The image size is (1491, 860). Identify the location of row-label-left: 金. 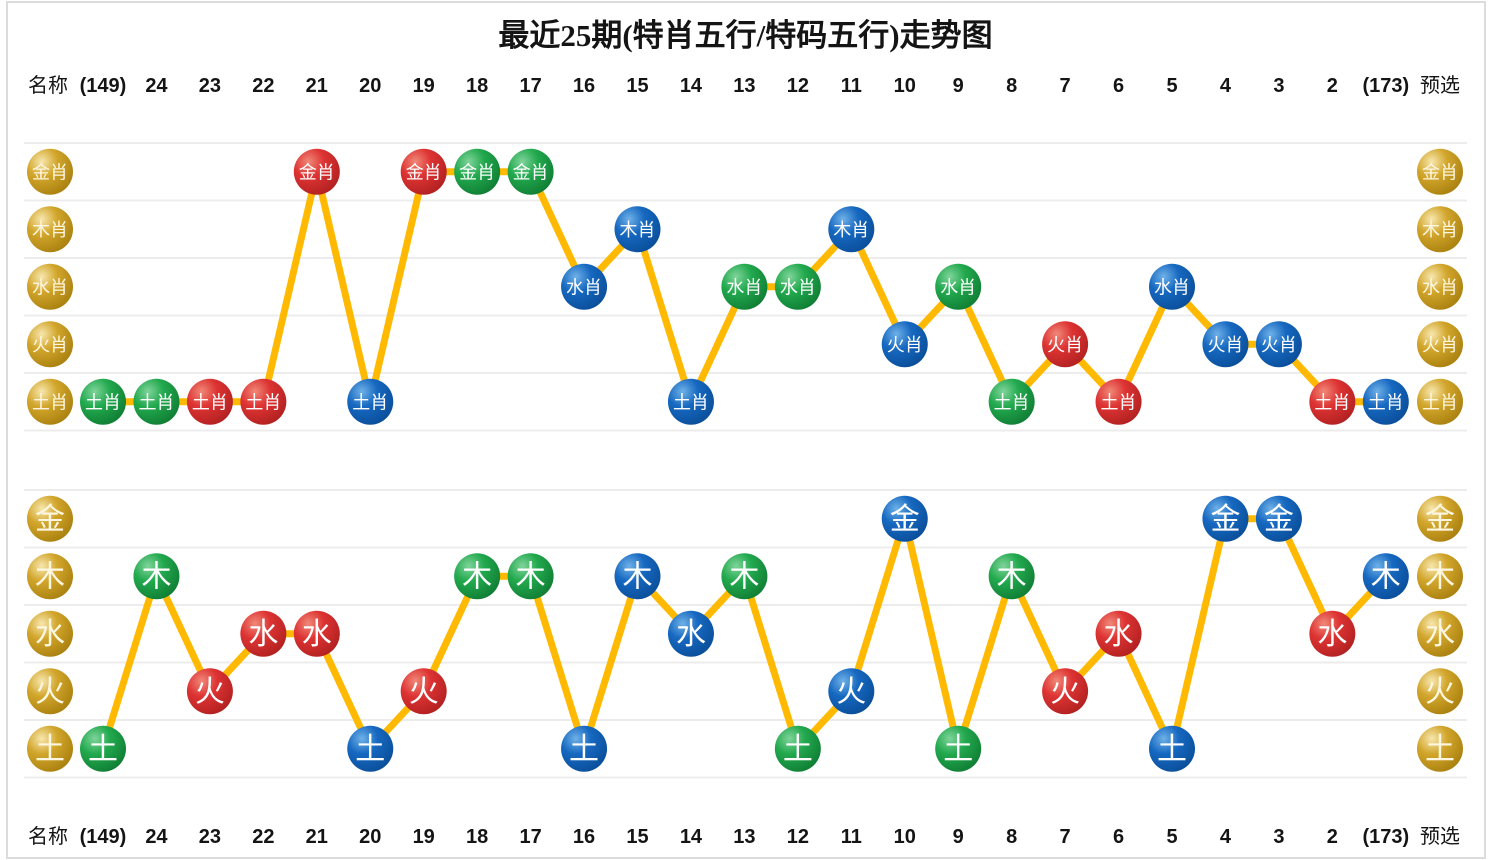
(50, 518).